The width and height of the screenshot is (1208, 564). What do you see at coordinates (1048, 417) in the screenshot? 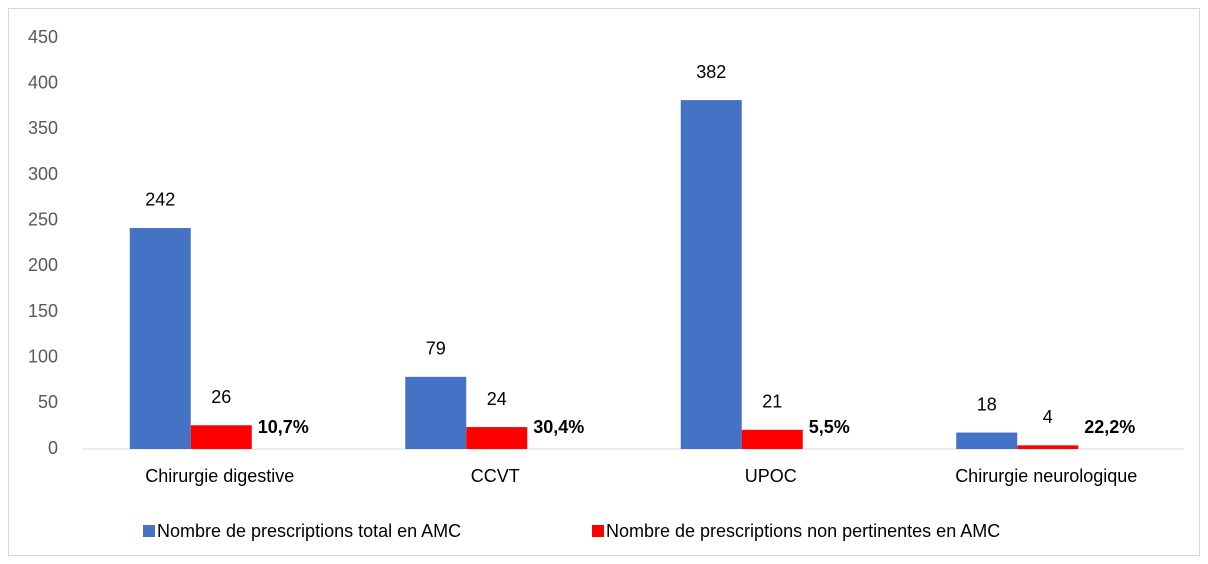
I see `value-label: 4` at bounding box center [1048, 417].